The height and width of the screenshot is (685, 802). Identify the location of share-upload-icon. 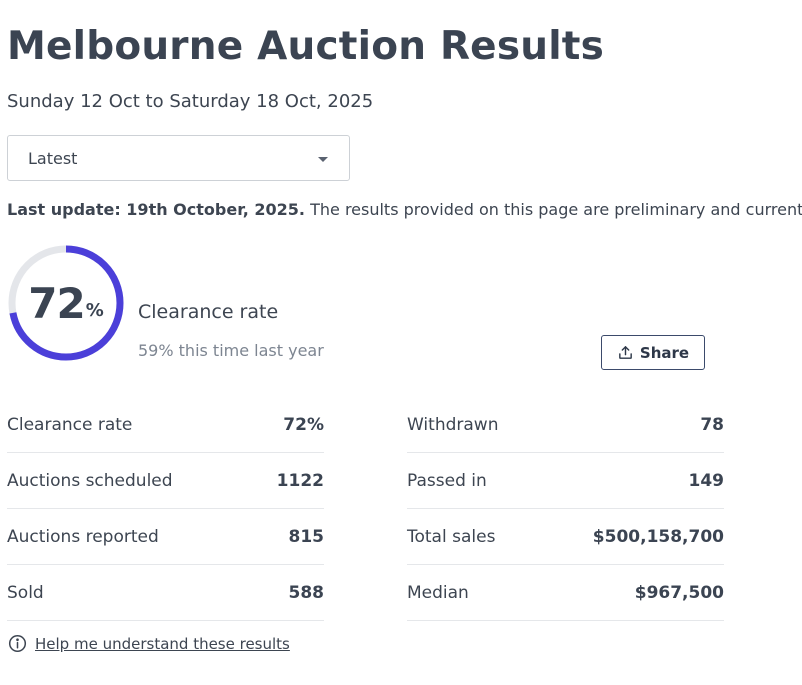
(625, 352).